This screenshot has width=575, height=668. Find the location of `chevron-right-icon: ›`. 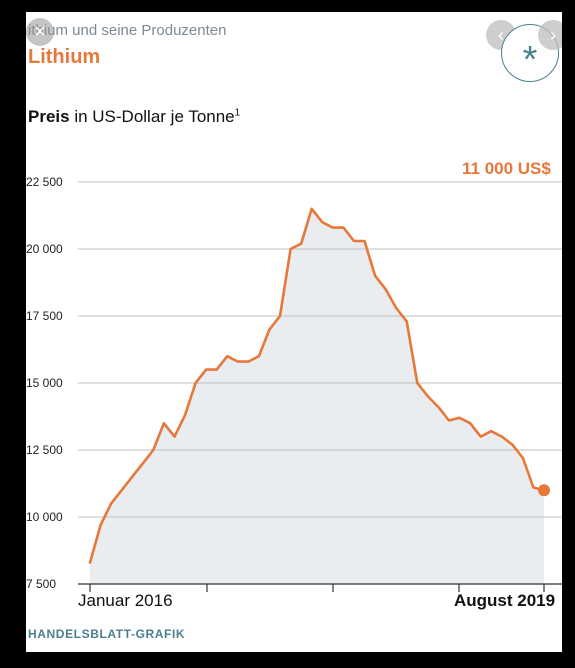

chevron-right-icon: › is located at coordinates (550, 35).